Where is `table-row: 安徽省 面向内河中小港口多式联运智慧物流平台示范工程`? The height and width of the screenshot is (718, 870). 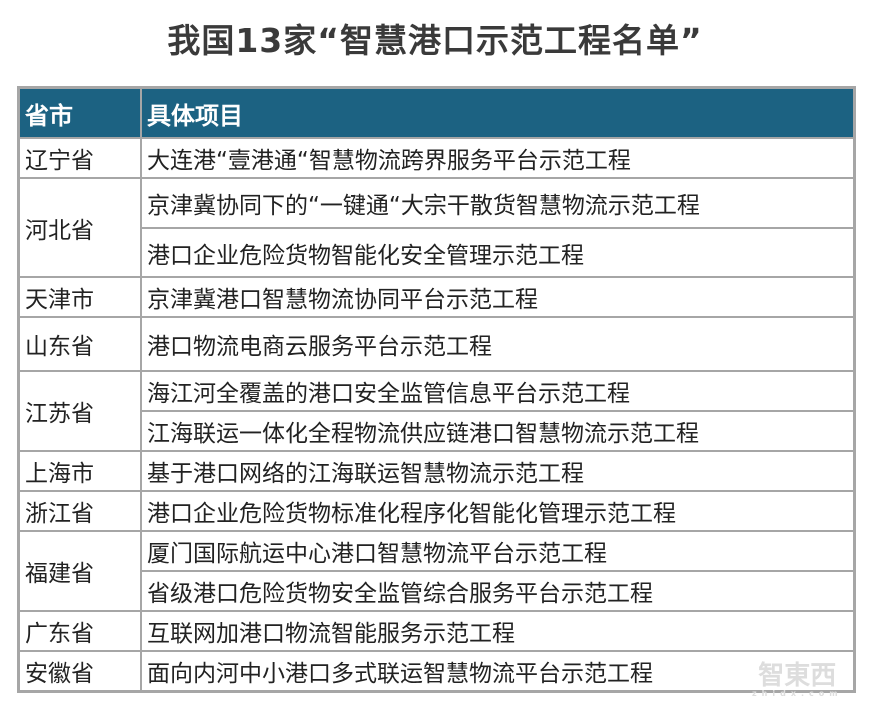 table-row: 安徽省 面向内河中小港口多式联运智慧物流平台示范工程 is located at coordinates (436, 671).